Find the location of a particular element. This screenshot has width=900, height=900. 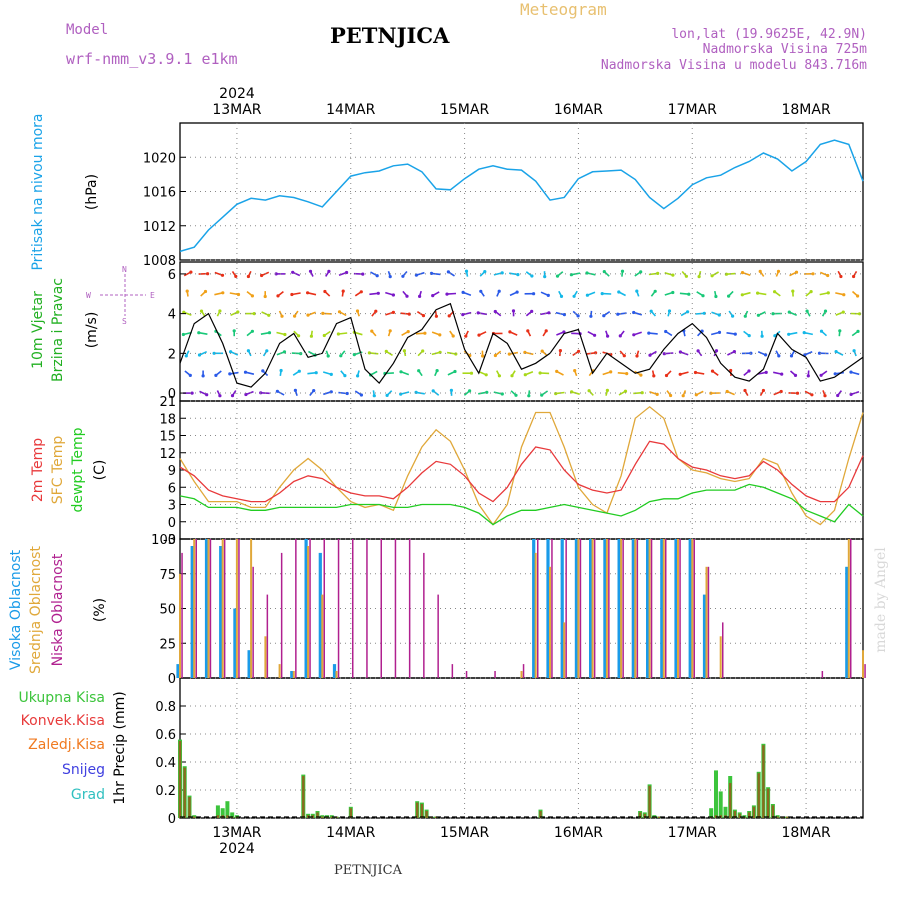

compass-north: N is located at coordinates (124, 269).